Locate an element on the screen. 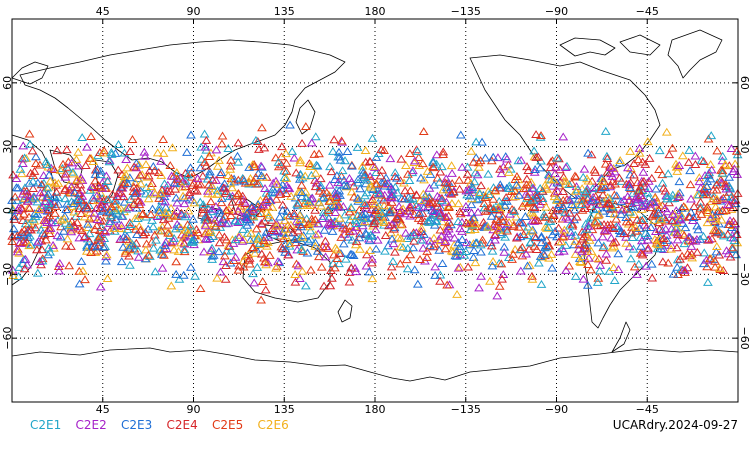  x-tick-label-bottom: −45 is located at coordinates (647, 409).